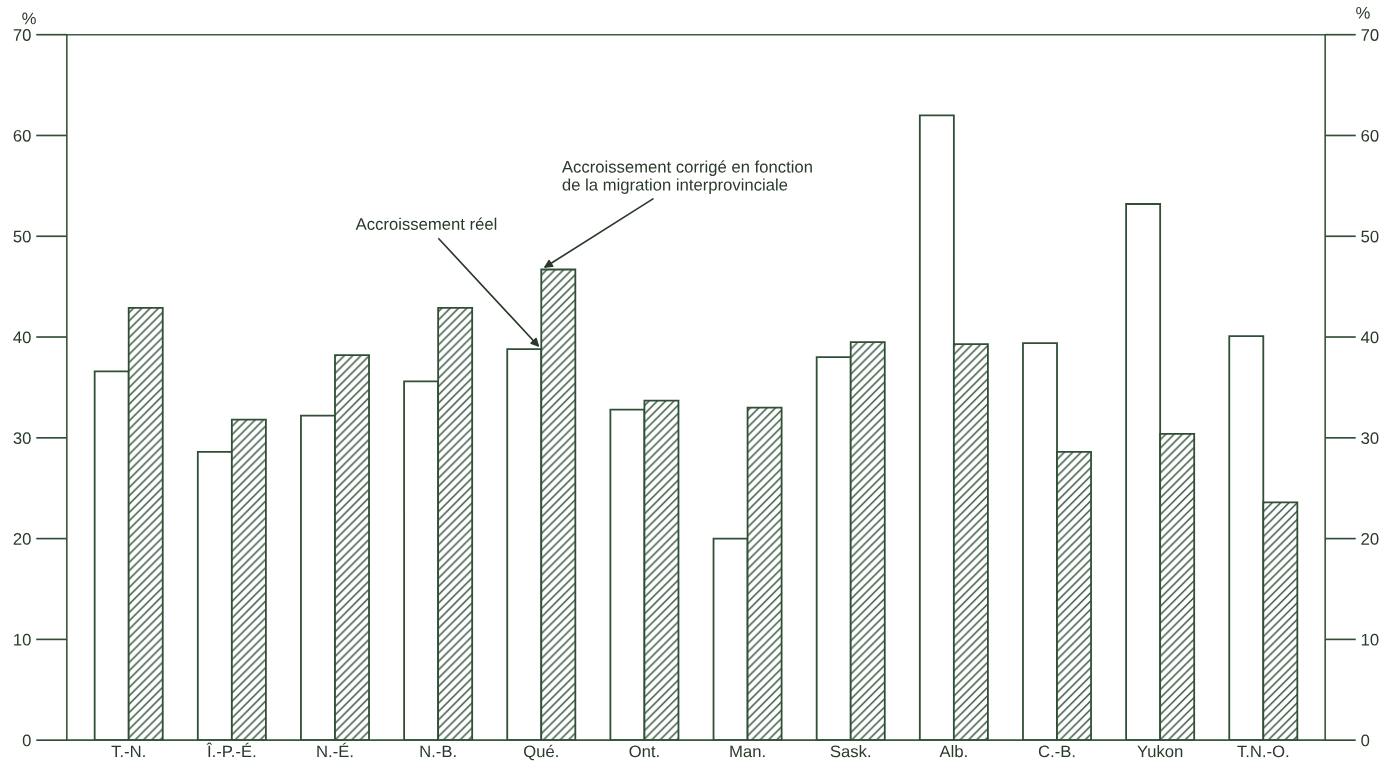 The height and width of the screenshot is (771, 1392). I want to click on y-axis-title: %, so click(29, 18).